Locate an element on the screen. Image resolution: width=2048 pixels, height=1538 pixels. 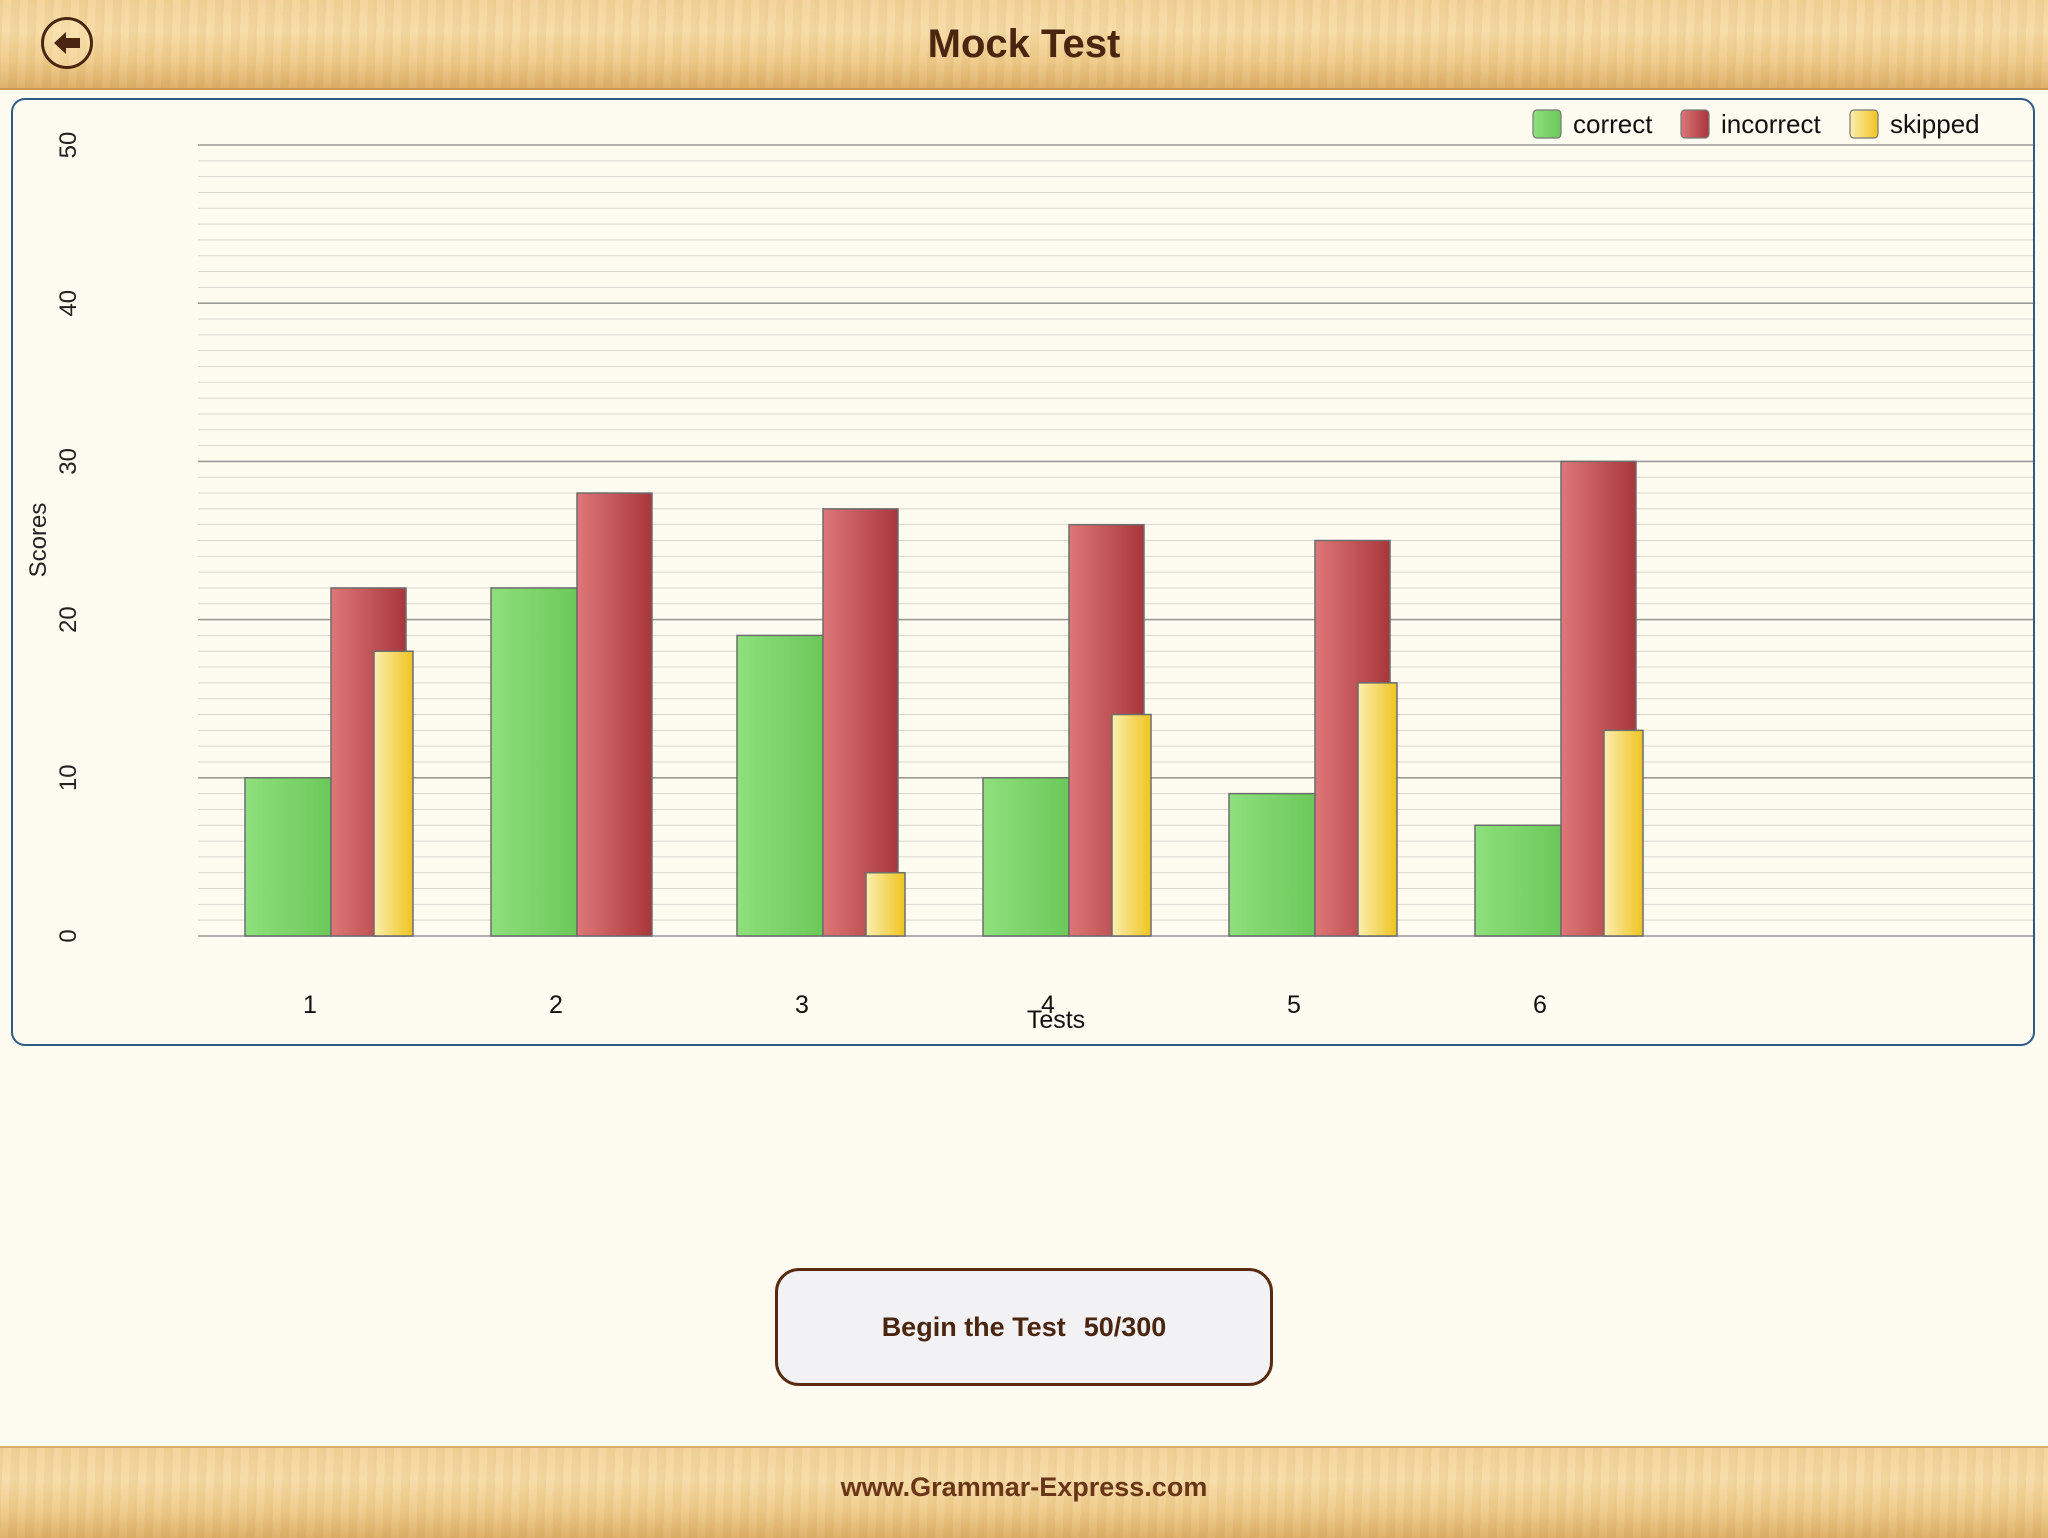
x-tick-label: 3 is located at coordinates (802, 1005).